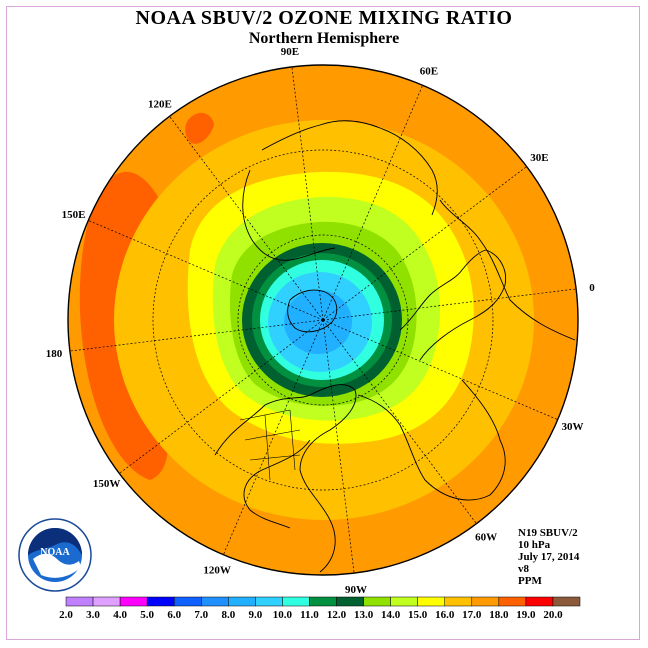  Describe the element at coordinates (526, 615) in the screenshot. I see `colorbar-tick-label: 19.0` at that location.